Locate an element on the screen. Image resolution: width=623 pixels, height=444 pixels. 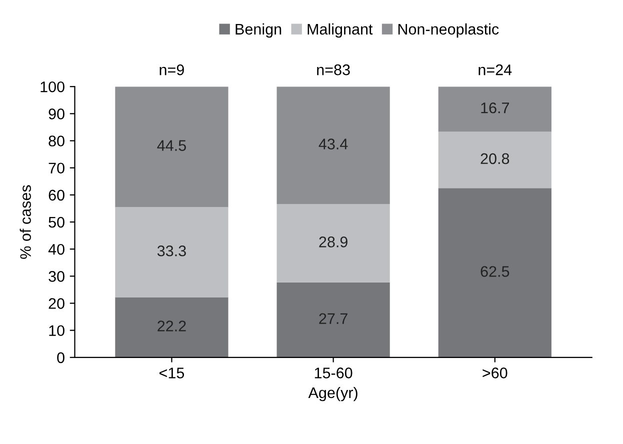
annotation: n=9 is located at coordinates (172, 70).